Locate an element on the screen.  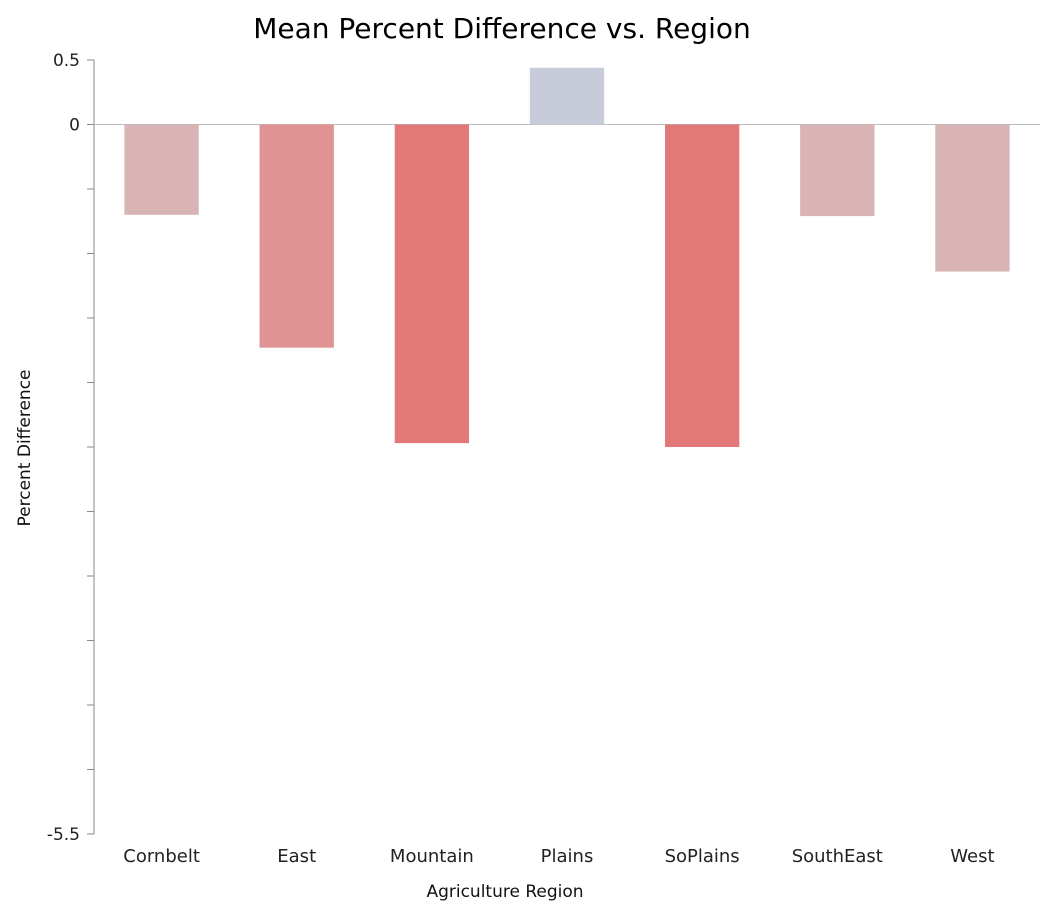
chart-title: Mean Percent Difference vs. Region is located at coordinates (502, 28).